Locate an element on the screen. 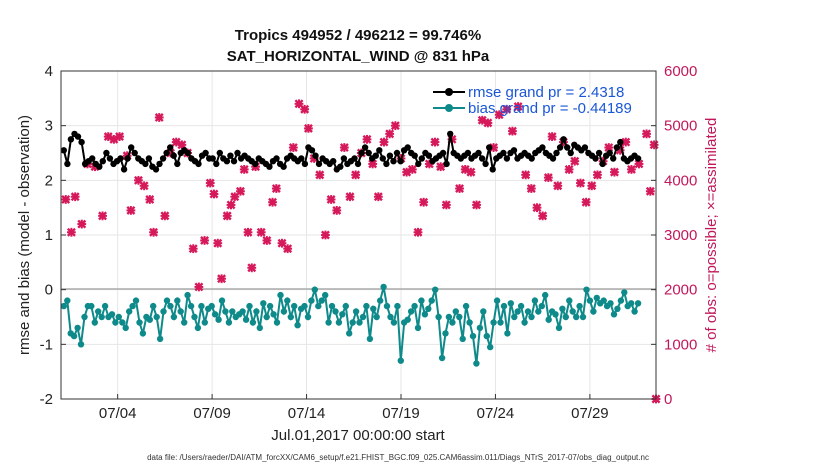 The image size is (830, 470). y-ticks-left: -2 -1 0 1 2 3 4 is located at coordinates (53, 235).